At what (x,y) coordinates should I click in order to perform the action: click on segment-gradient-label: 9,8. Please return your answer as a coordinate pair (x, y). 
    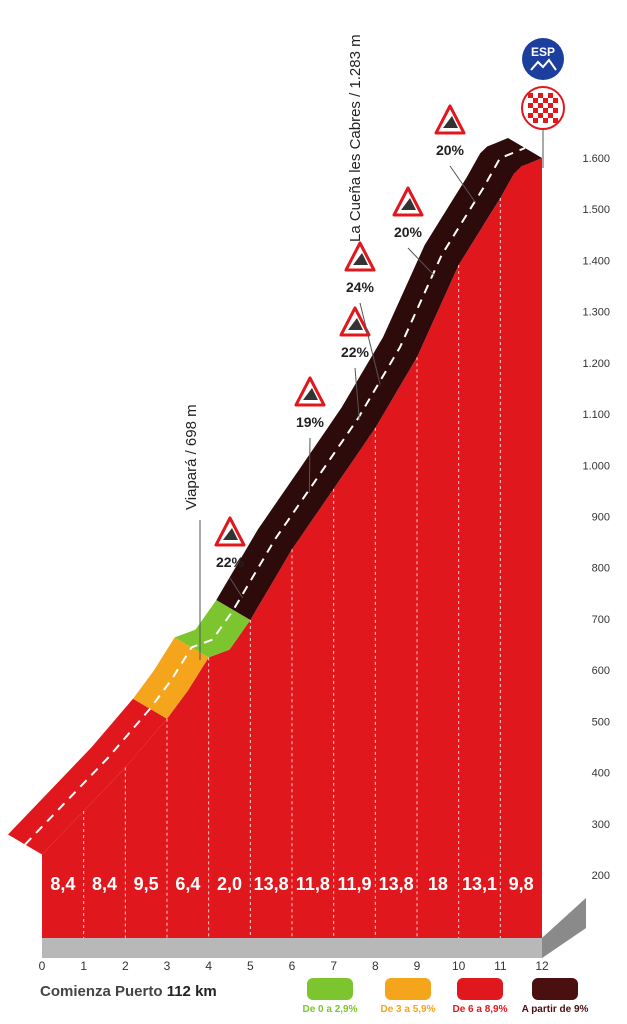
    Looking at the image, I should click on (521, 884).